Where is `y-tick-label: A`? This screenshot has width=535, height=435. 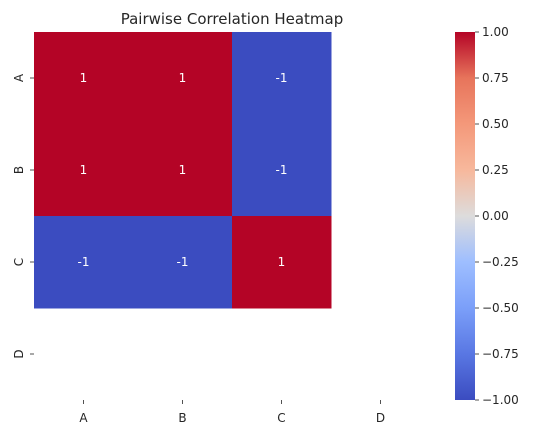 y-tick-label: A is located at coordinates (19, 77).